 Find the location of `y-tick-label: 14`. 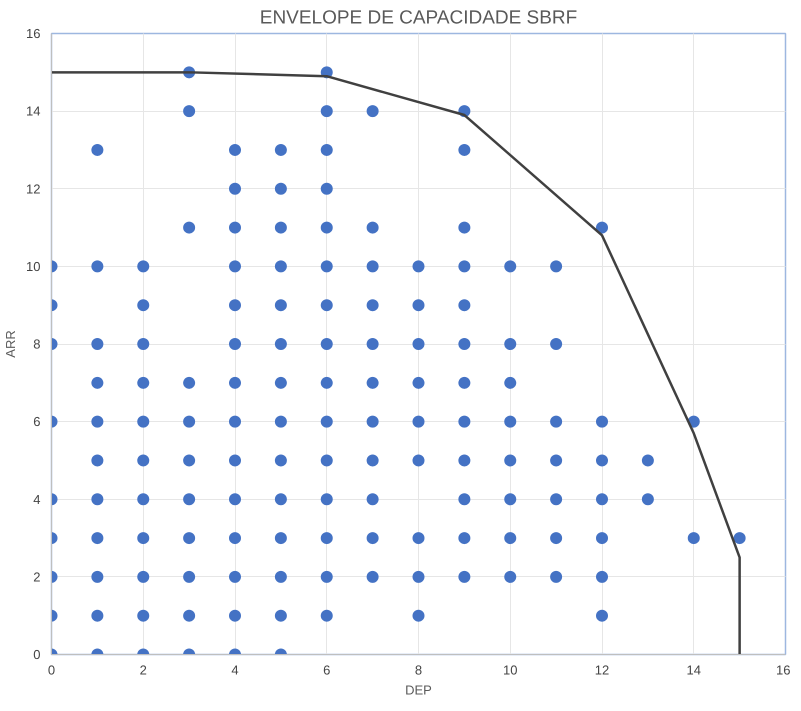

y-tick-label: 14 is located at coordinates (33, 111).